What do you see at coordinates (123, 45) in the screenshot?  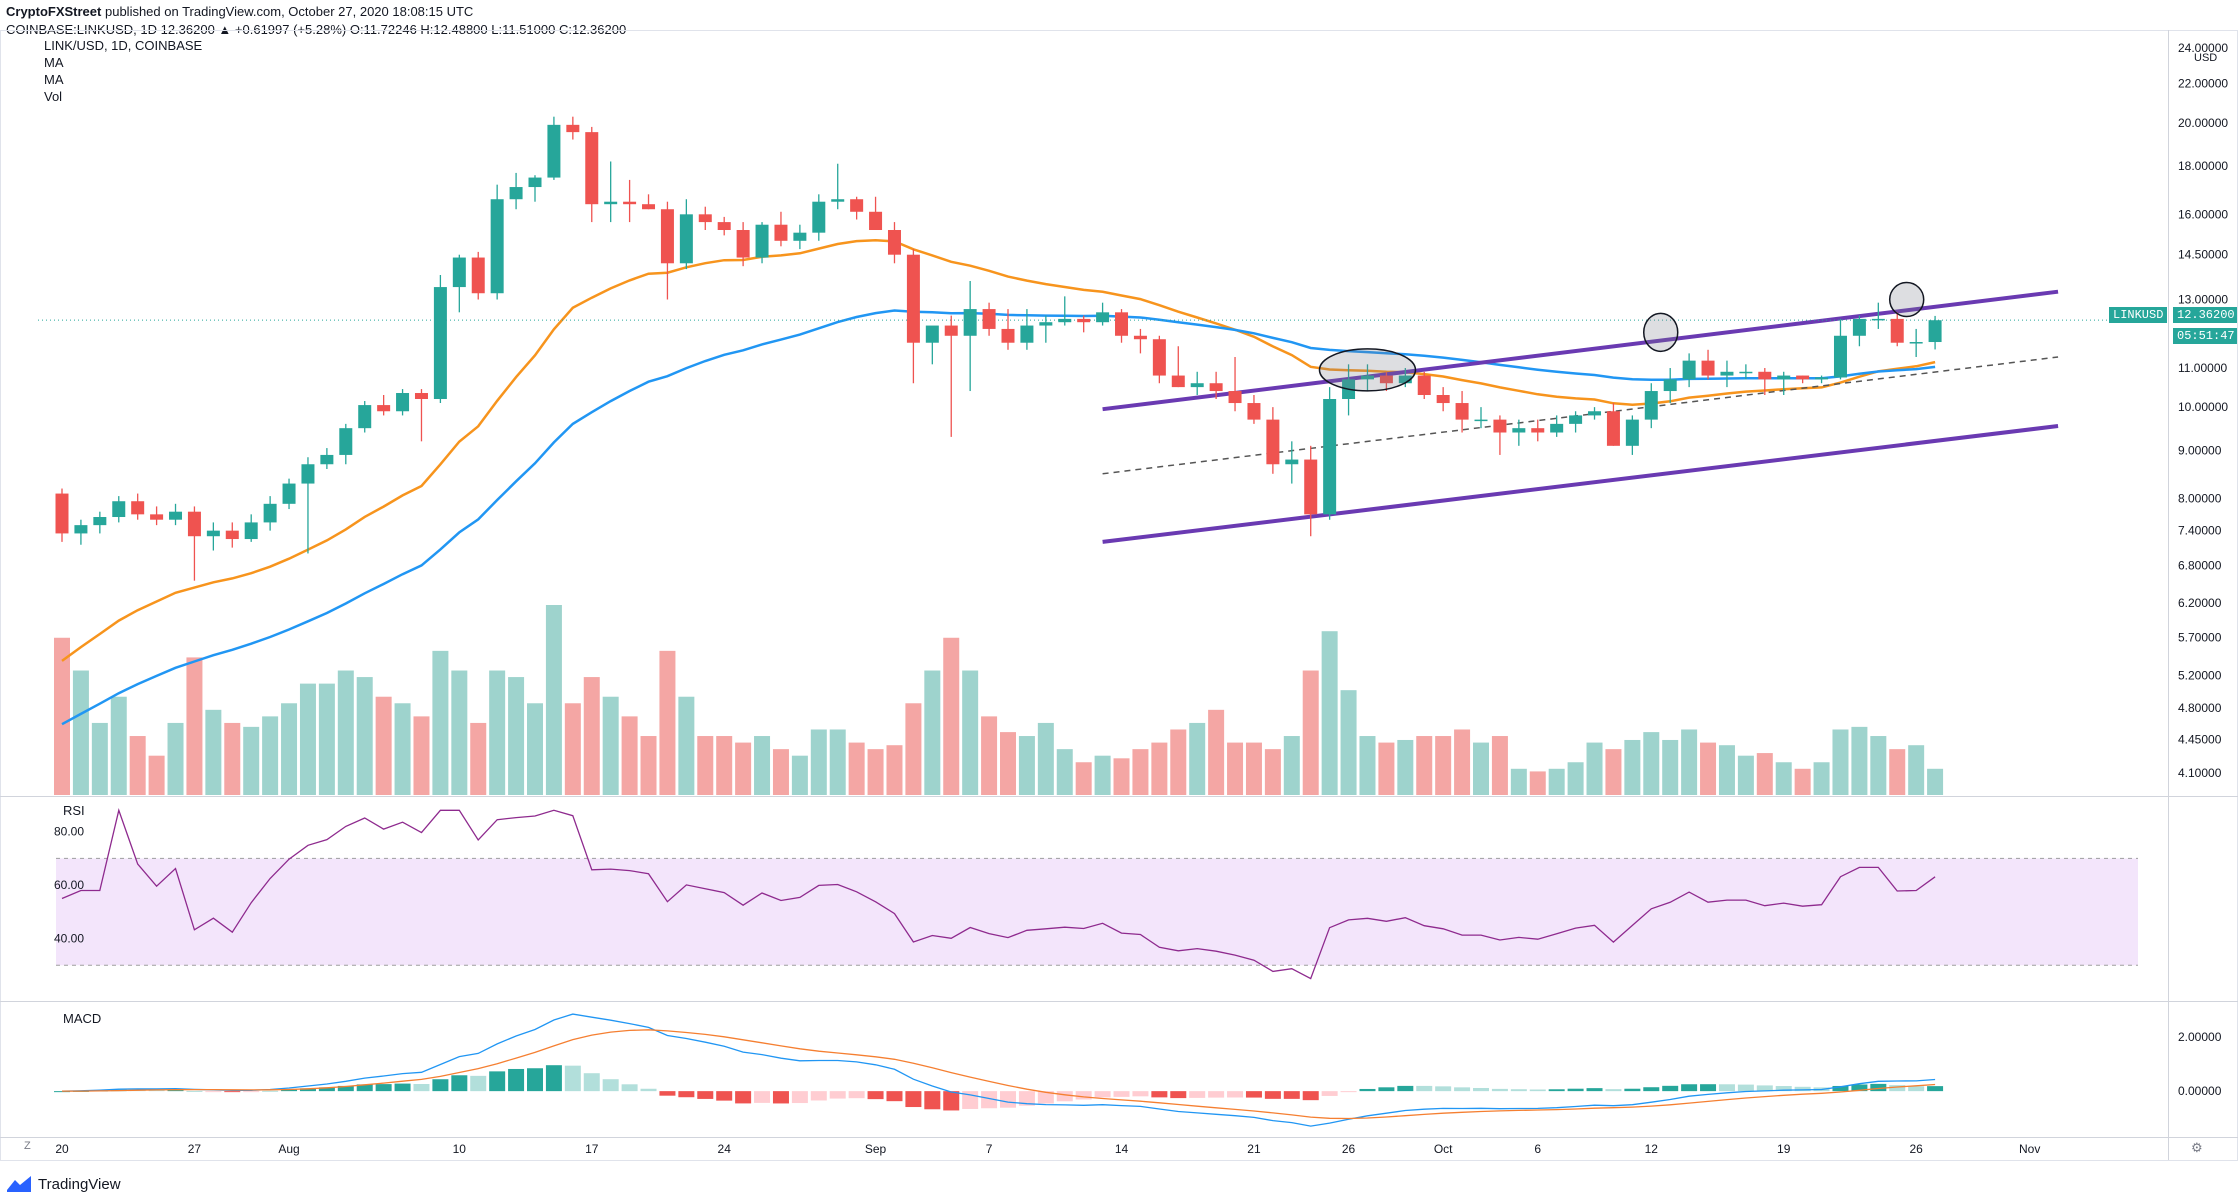 I see `legend-title: LINK/USD, 1D, COINBASE` at bounding box center [123, 45].